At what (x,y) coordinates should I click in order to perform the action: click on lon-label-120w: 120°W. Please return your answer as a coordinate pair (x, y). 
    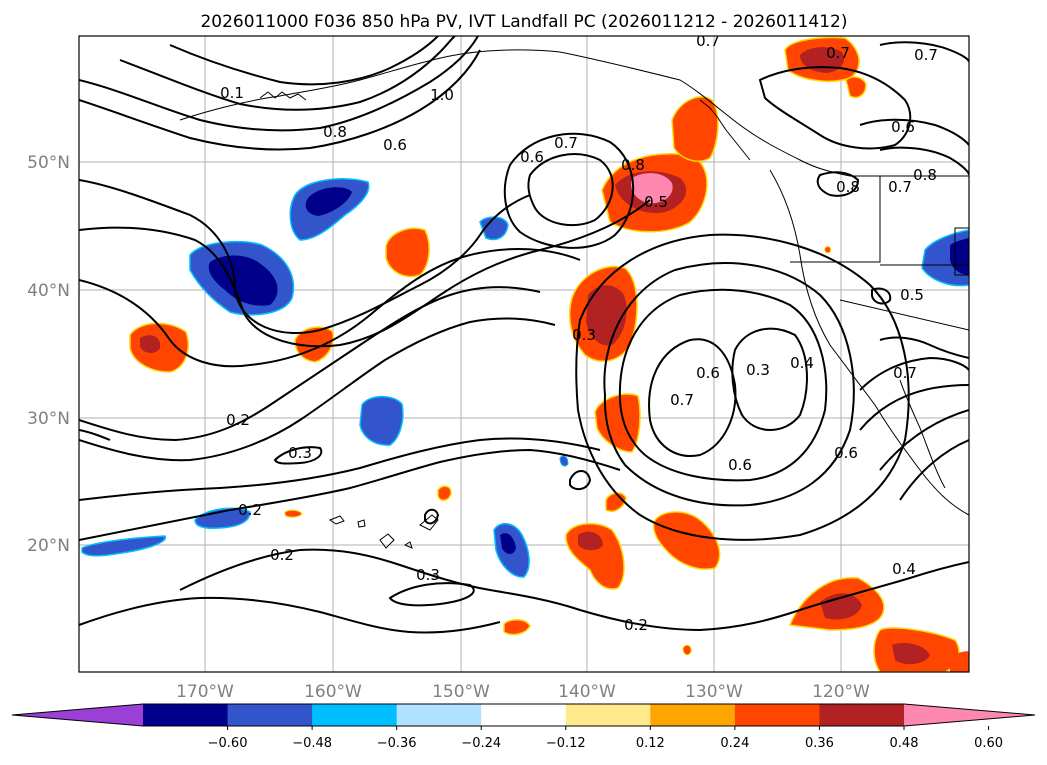
    Looking at the image, I should click on (841, 692).